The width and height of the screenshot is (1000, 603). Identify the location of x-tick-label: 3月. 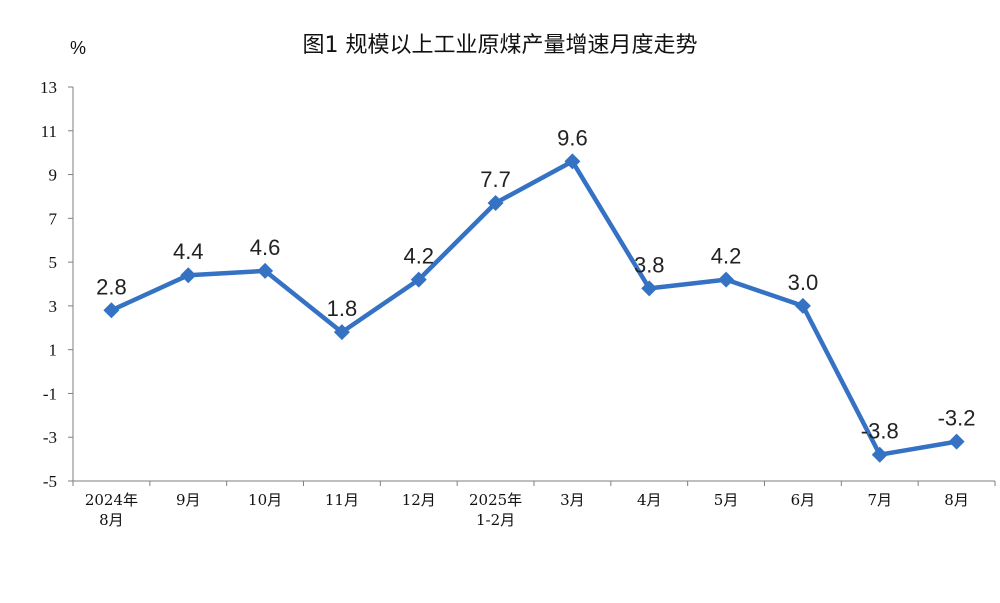
(572, 500).